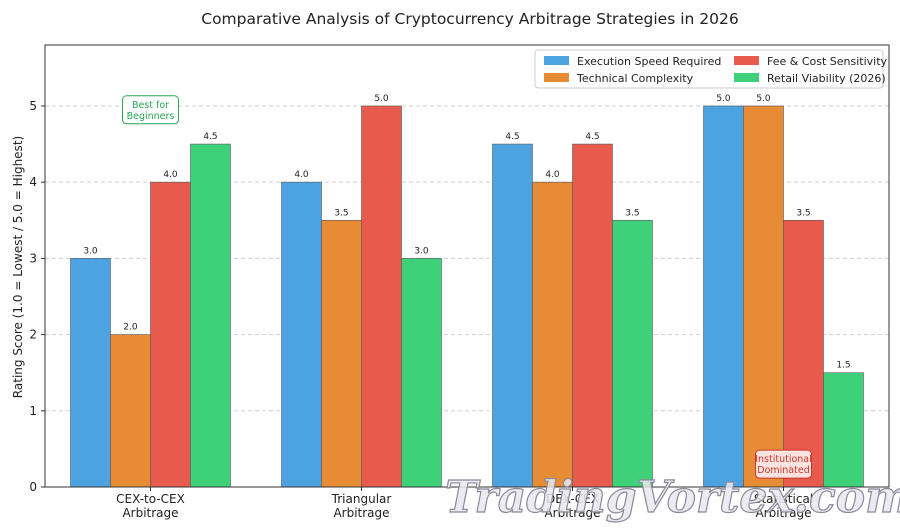 The width and height of the screenshot is (900, 532). I want to click on y-tick-label: 3, so click(33, 258).